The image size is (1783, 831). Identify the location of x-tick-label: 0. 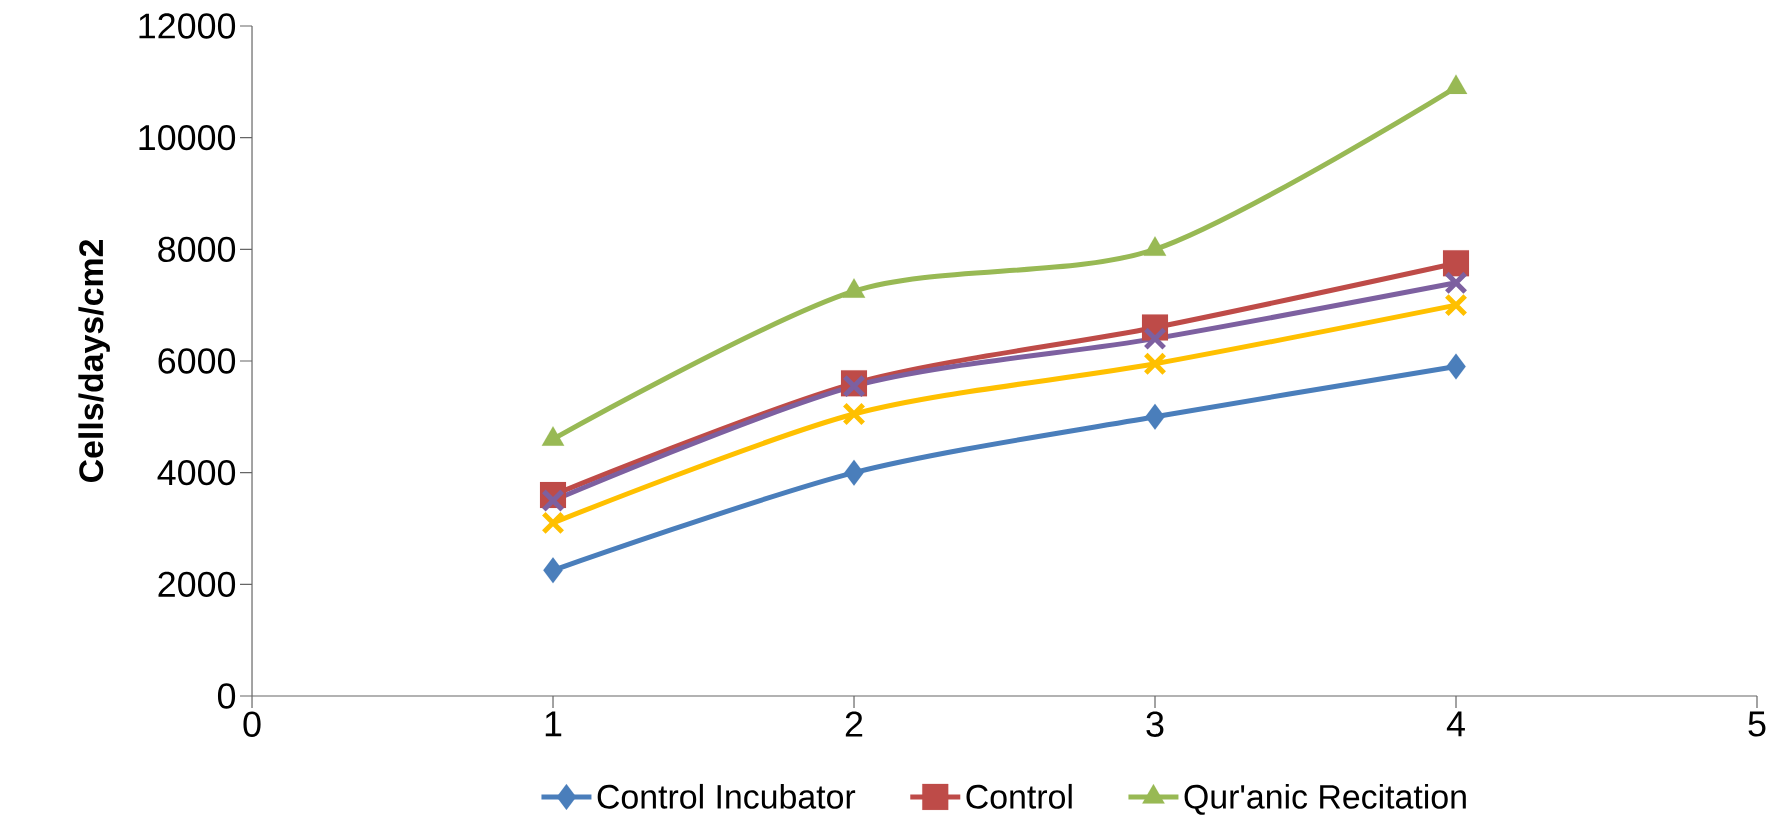
(252, 724).